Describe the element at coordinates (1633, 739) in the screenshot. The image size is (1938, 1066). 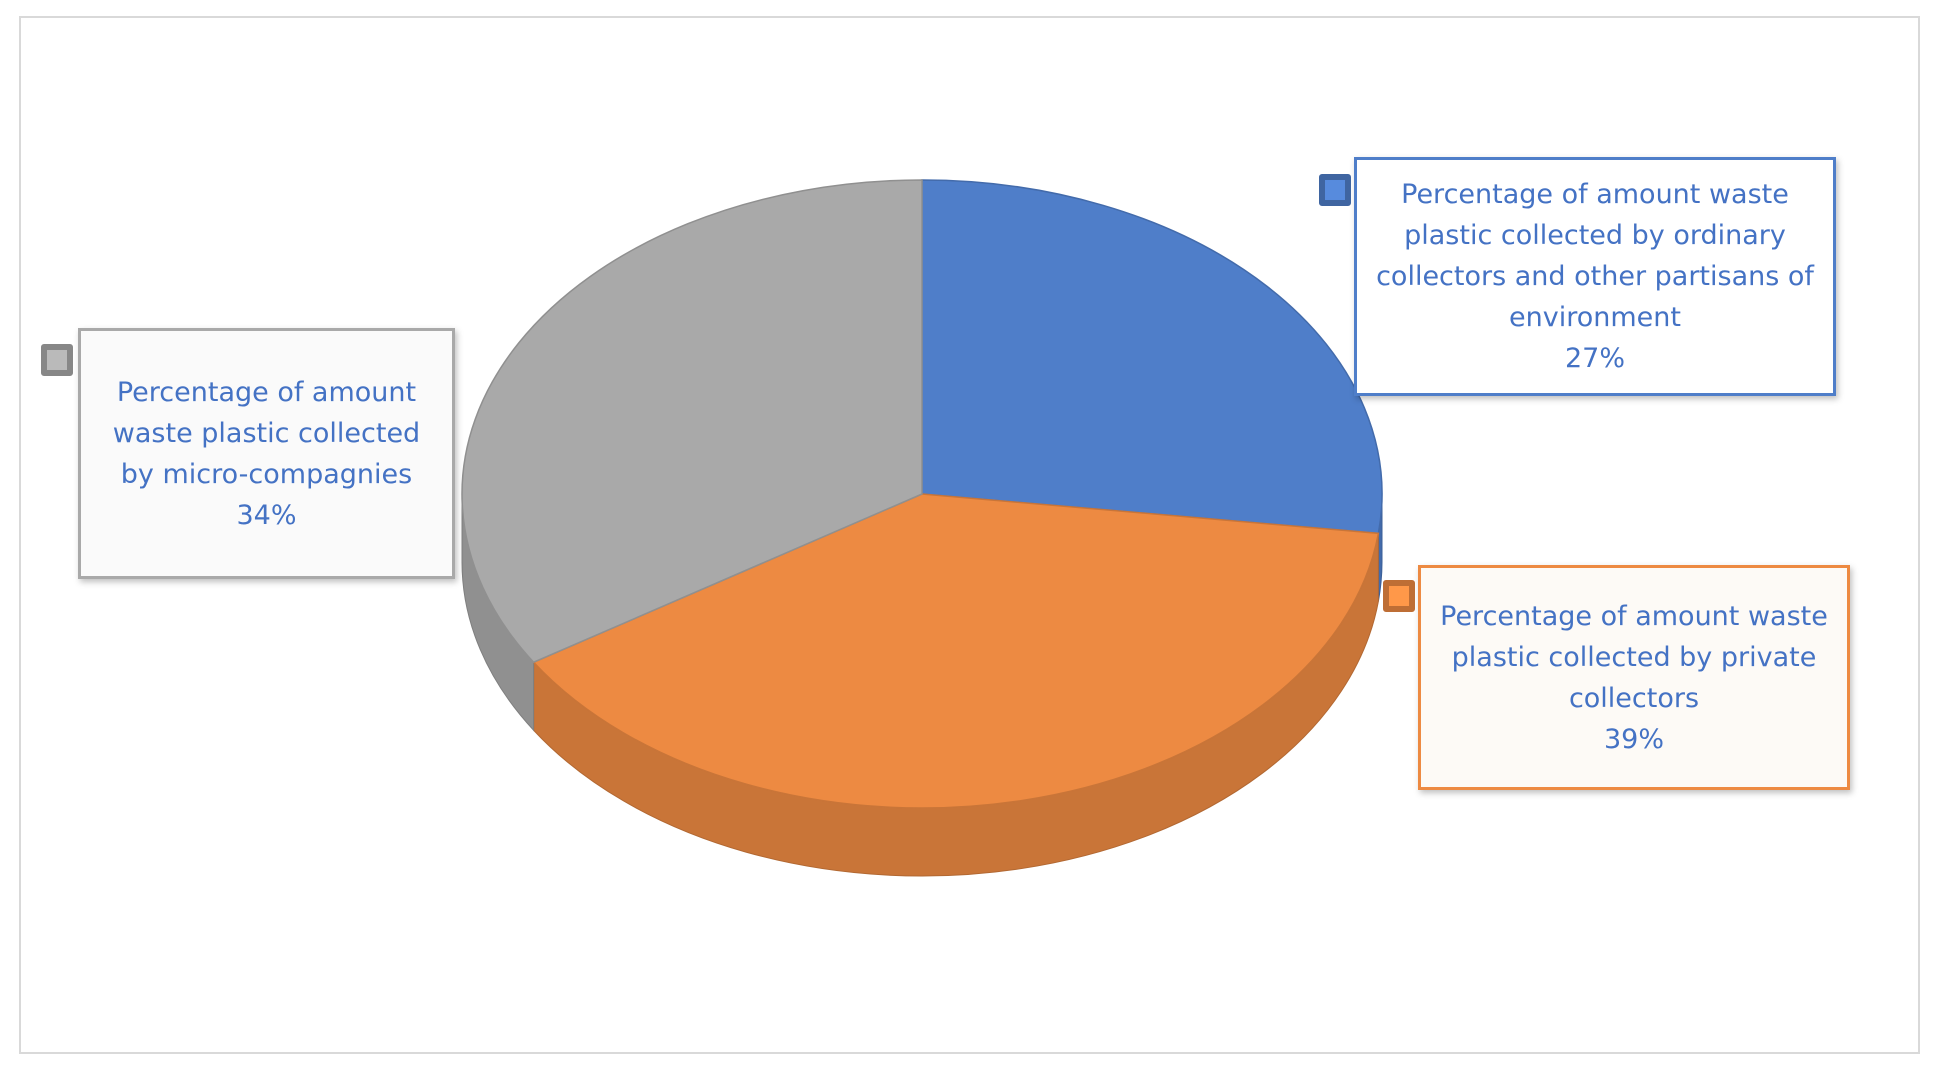
I see `data-label-value: 39%` at that location.